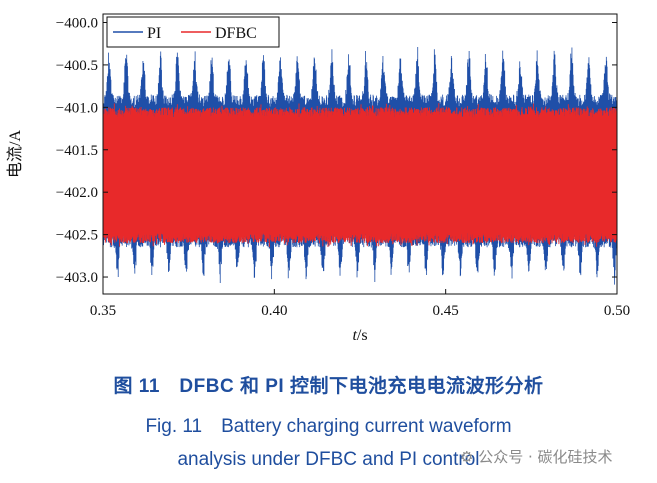 The height and width of the screenshot is (483, 657). I want to click on x-tick-label: 0.35, so click(103, 311).